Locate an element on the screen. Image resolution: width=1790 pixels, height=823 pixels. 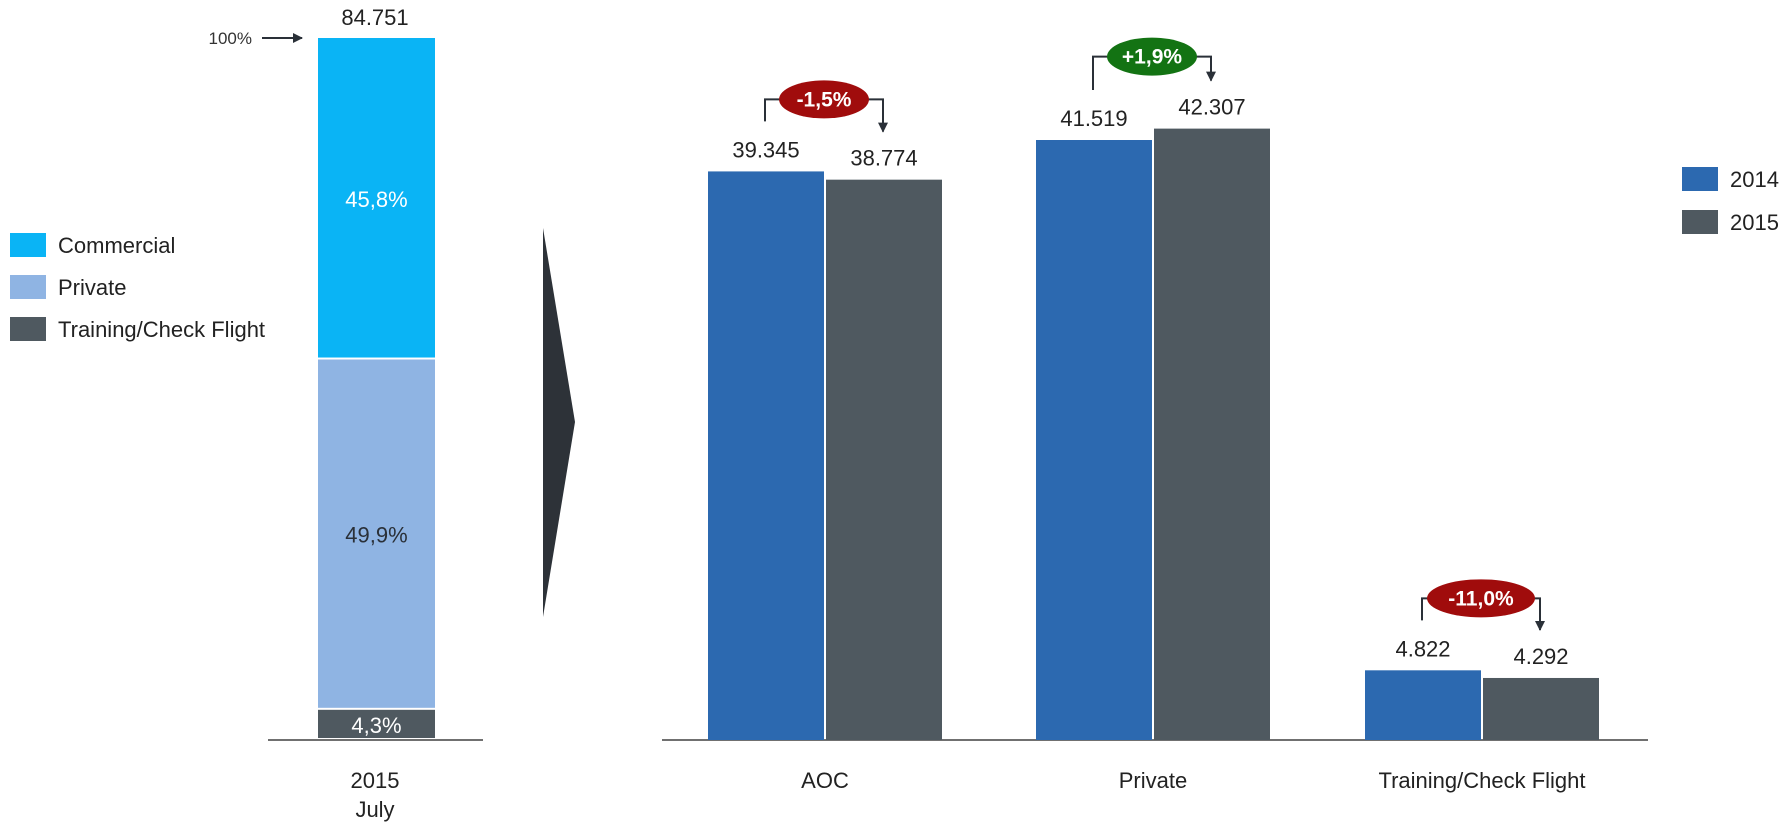
category-label-2: Training/Check Flight is located at coordinates (1481, 780).